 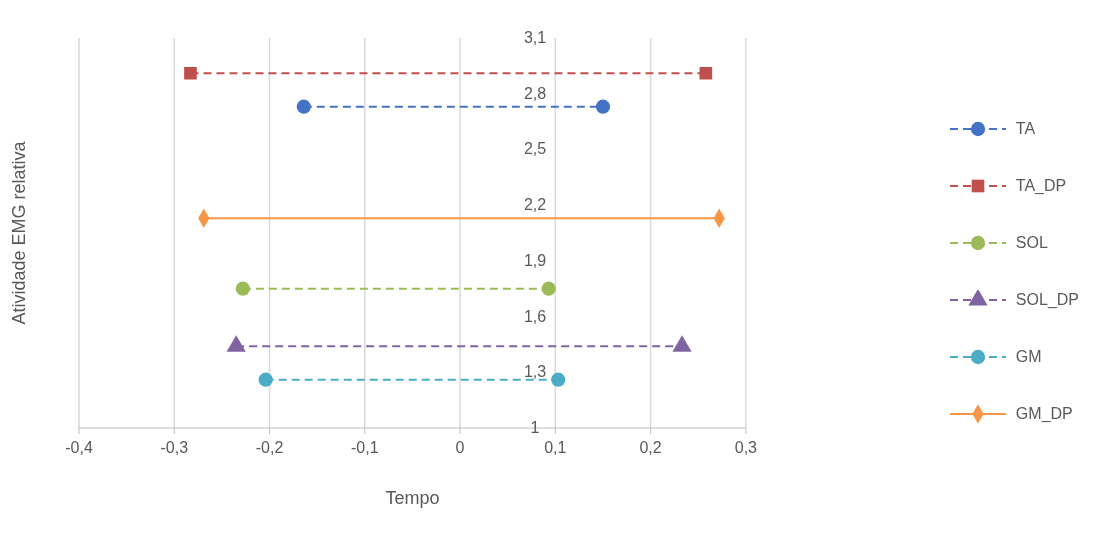 What do you see at coordinates (1047, 299) in the screenshot?
I see `legend-label: SOL_DP` at bounding box center [1047, 299].